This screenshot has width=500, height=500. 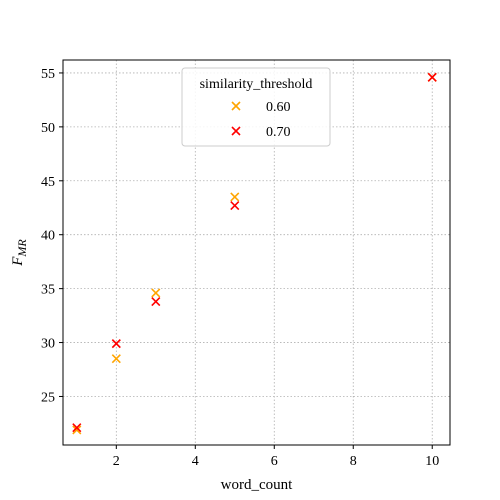 I want to click on legend-label: 0.70, so click(x=278, y=132).